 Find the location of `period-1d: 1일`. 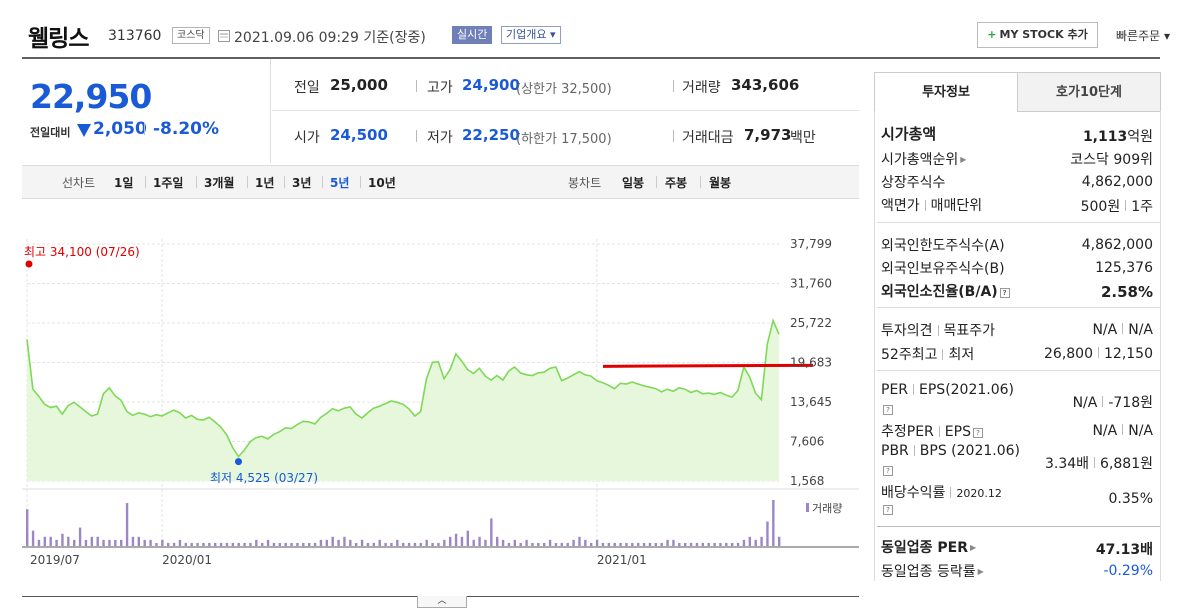

period-1d: 1일 is located at coordinates (124, 183).